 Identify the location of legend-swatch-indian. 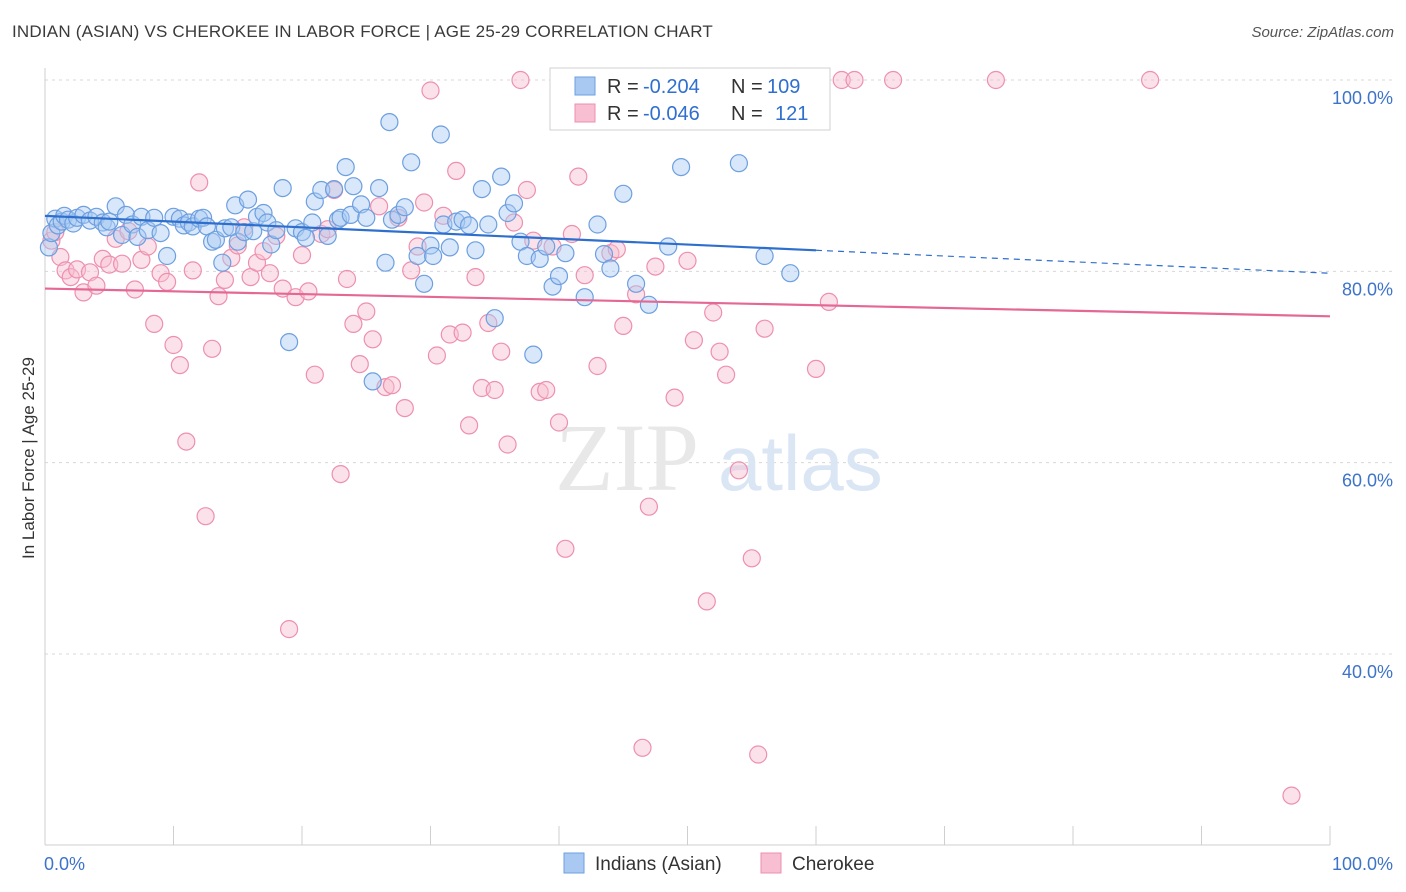
(585, 86).